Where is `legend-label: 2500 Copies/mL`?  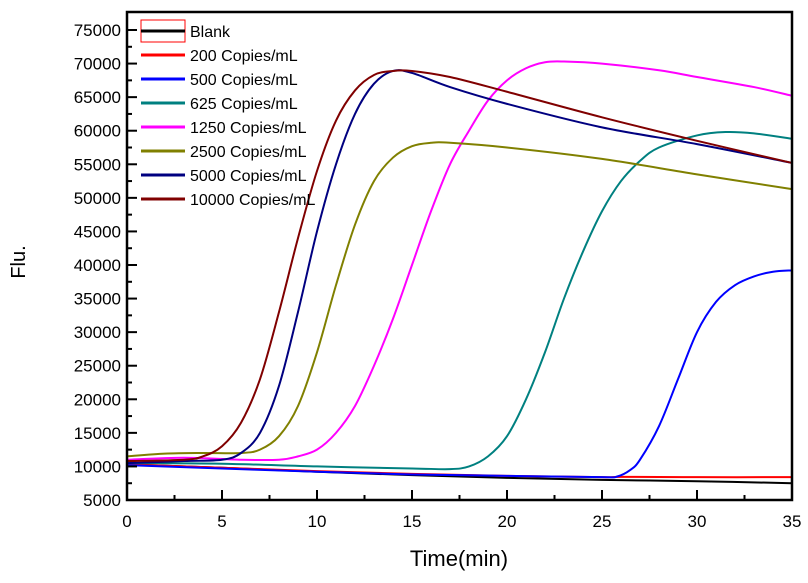
legend-label: 2500 Copies/mL is located at coordinates (248, 152).